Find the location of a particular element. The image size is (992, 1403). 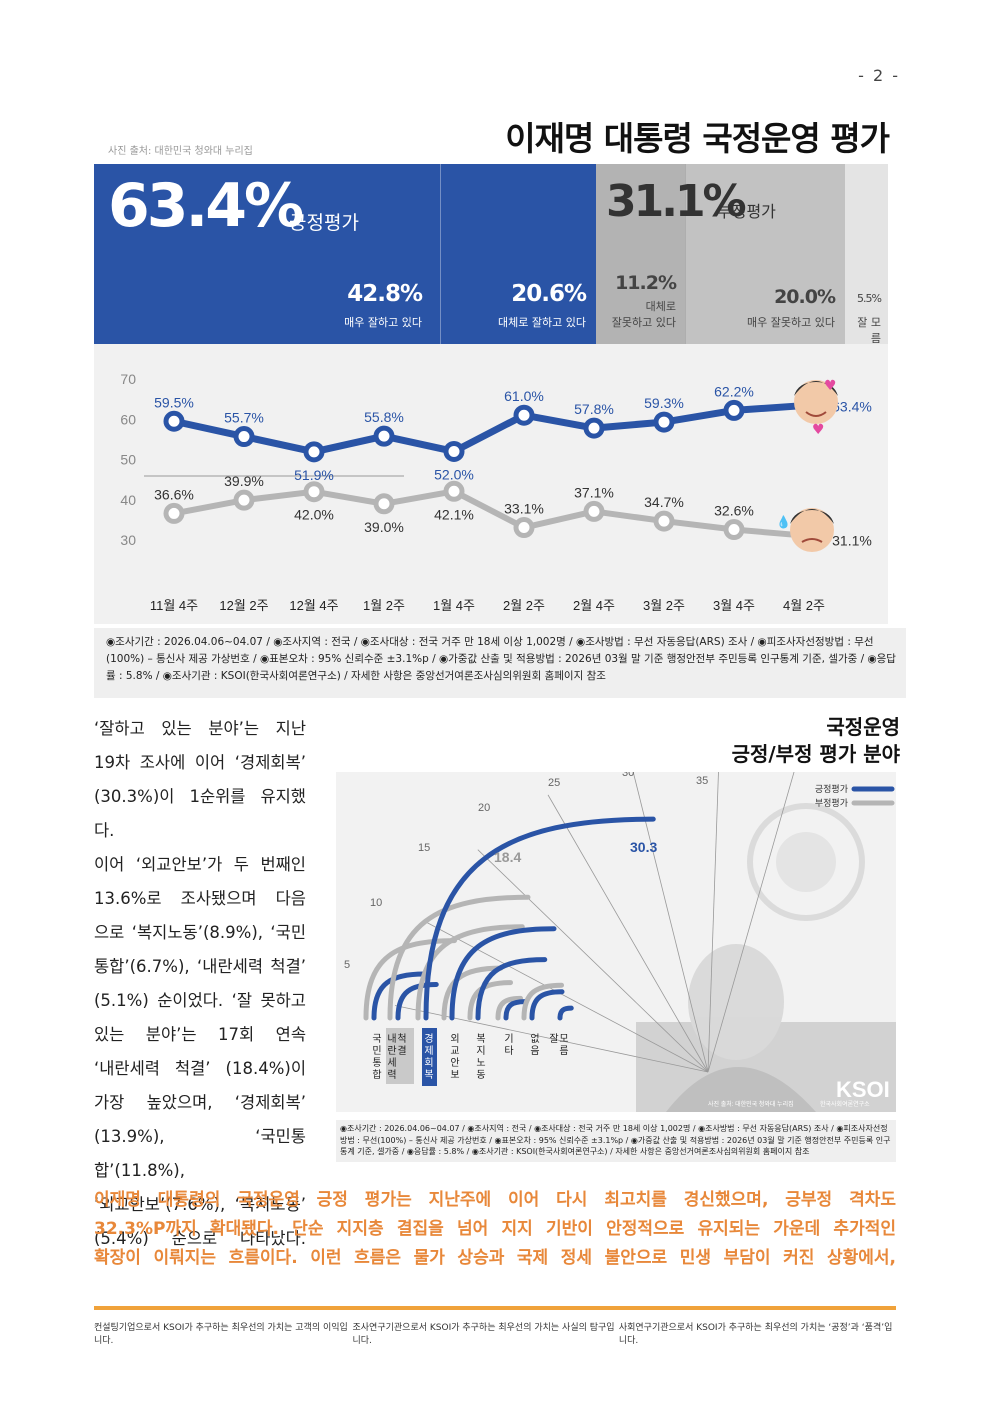

body-line: 통합’(6.7%), ‘내란세력 척결’ is located at coordinates (200, 966).